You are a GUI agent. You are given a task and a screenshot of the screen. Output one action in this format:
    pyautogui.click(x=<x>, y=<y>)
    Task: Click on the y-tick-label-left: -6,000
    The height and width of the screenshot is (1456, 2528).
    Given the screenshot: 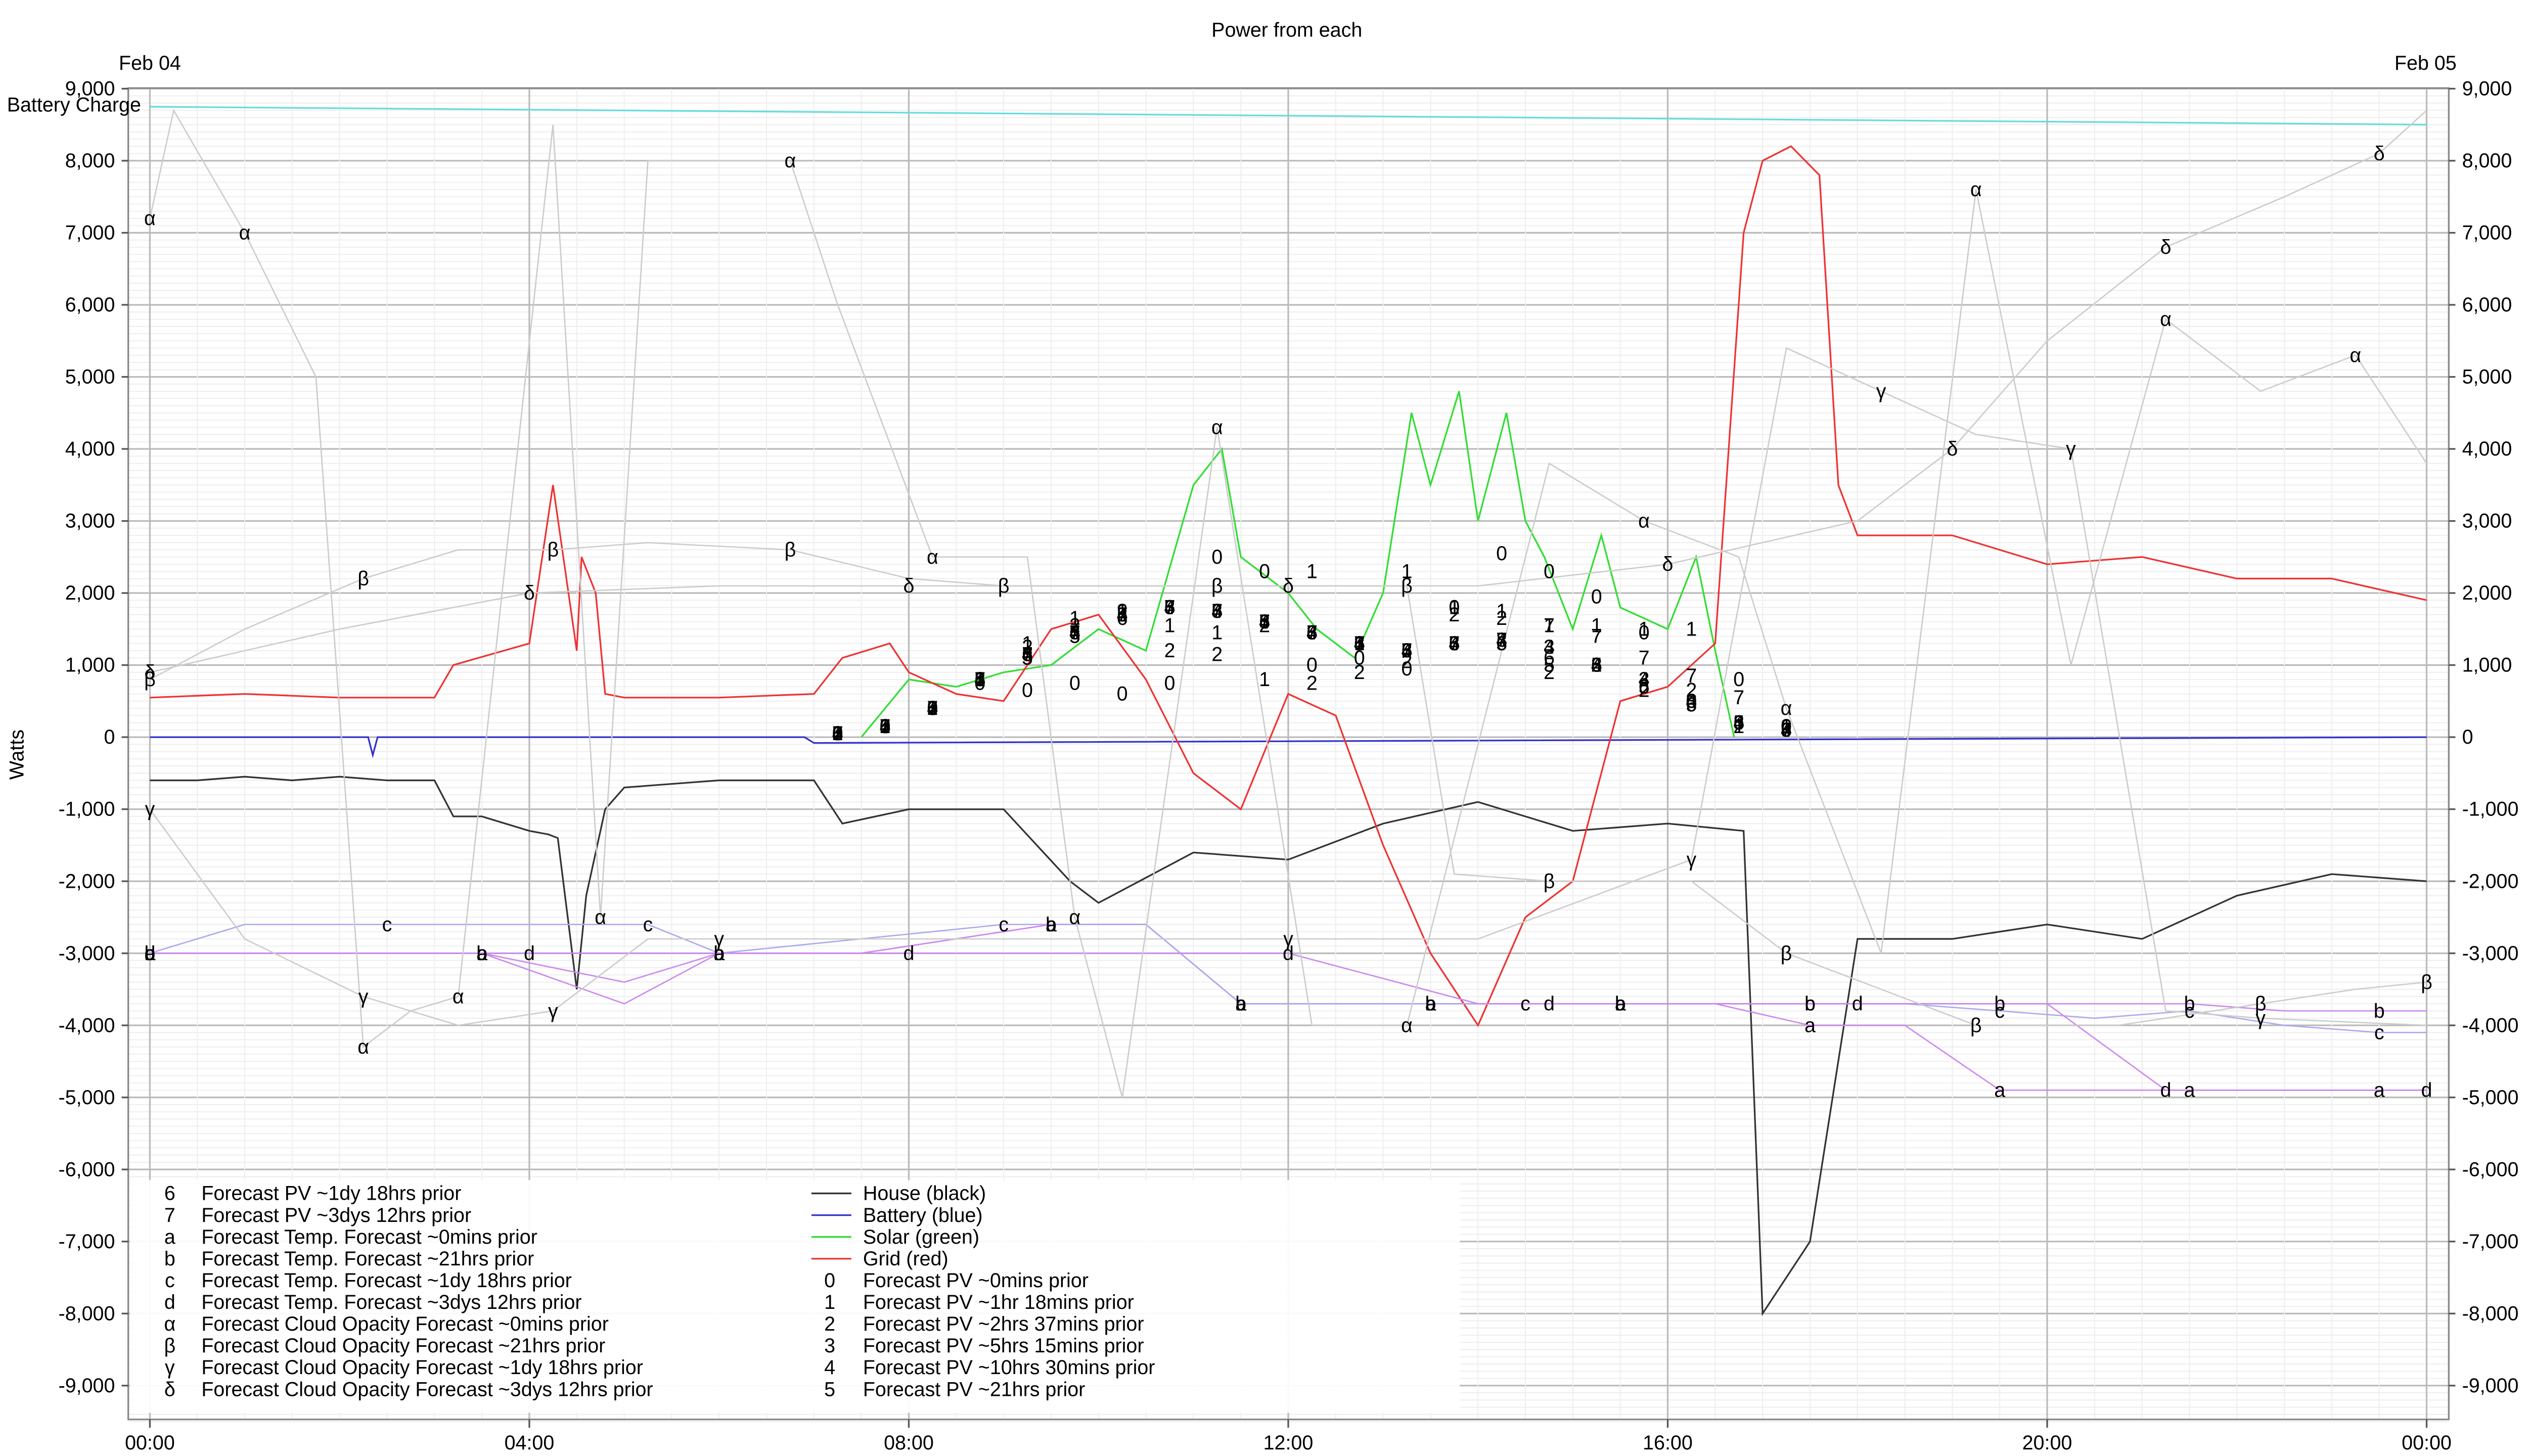 What is the action you would take?
    pyautogui.click(x=87, y=1169)
    